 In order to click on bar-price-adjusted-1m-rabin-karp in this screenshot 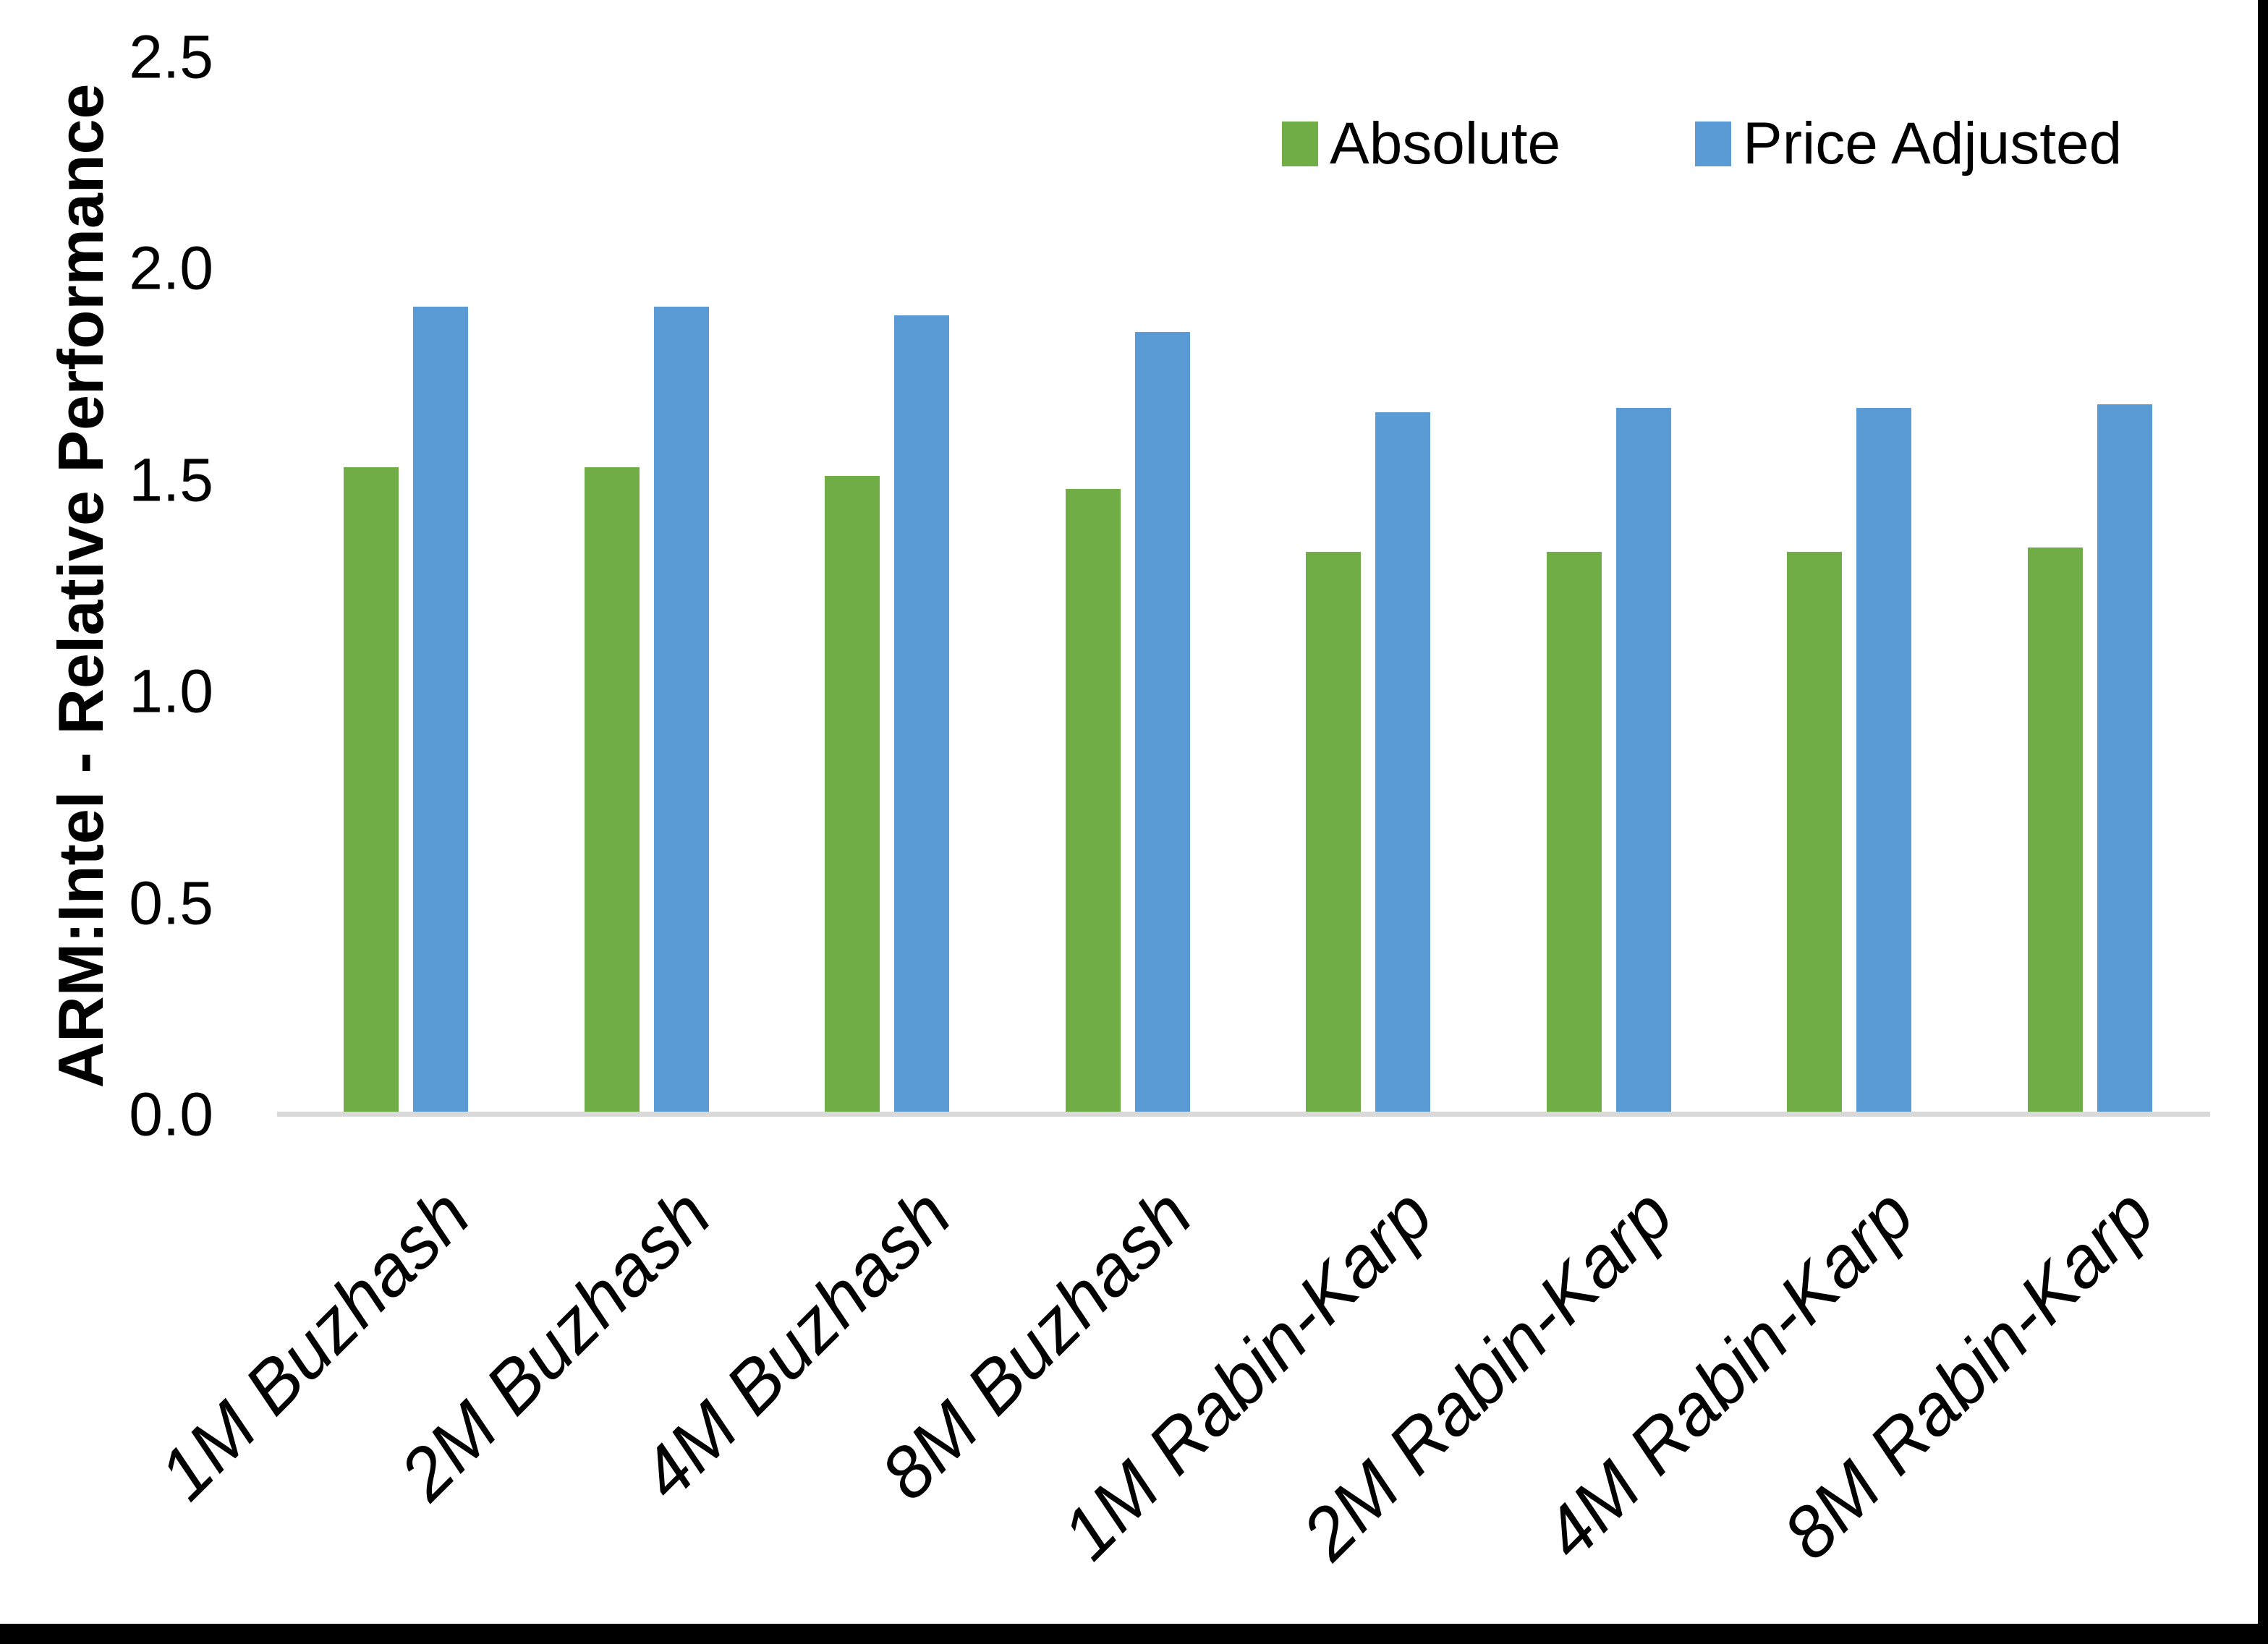, I will do `click(1403, 764)`.